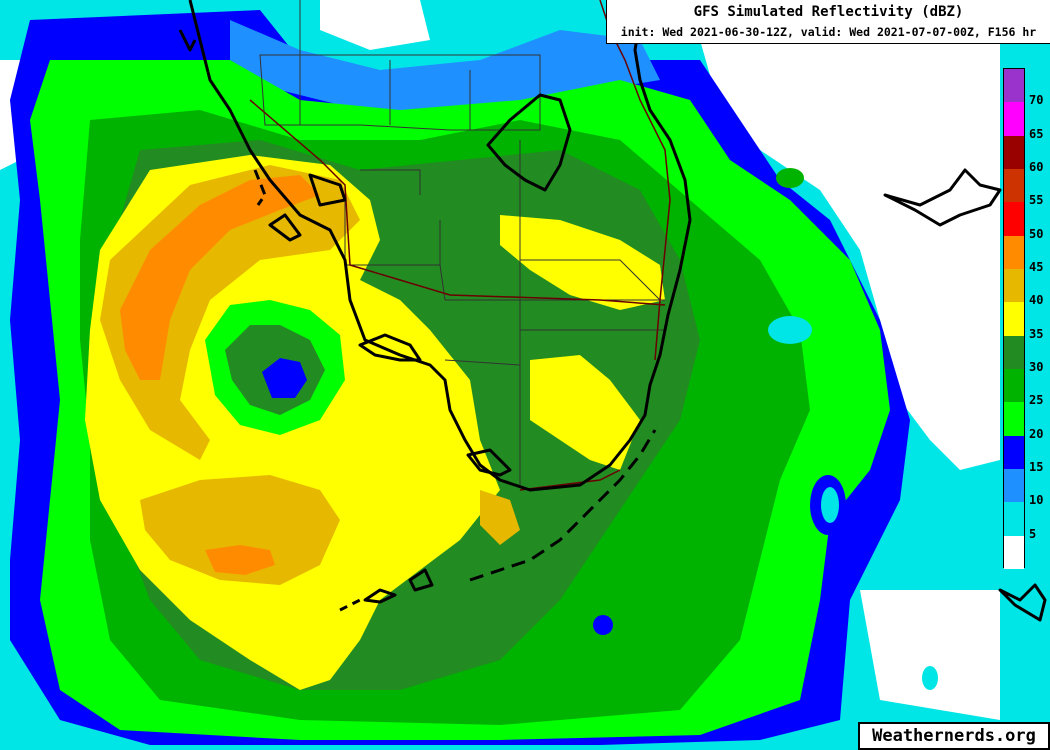 This screenshot has height=750, width=1050. What do you see at coordinates (954, 736) in the screenshot?
I see `credit-watermark: Weathernerds.org` at bounding box center [954, 736].